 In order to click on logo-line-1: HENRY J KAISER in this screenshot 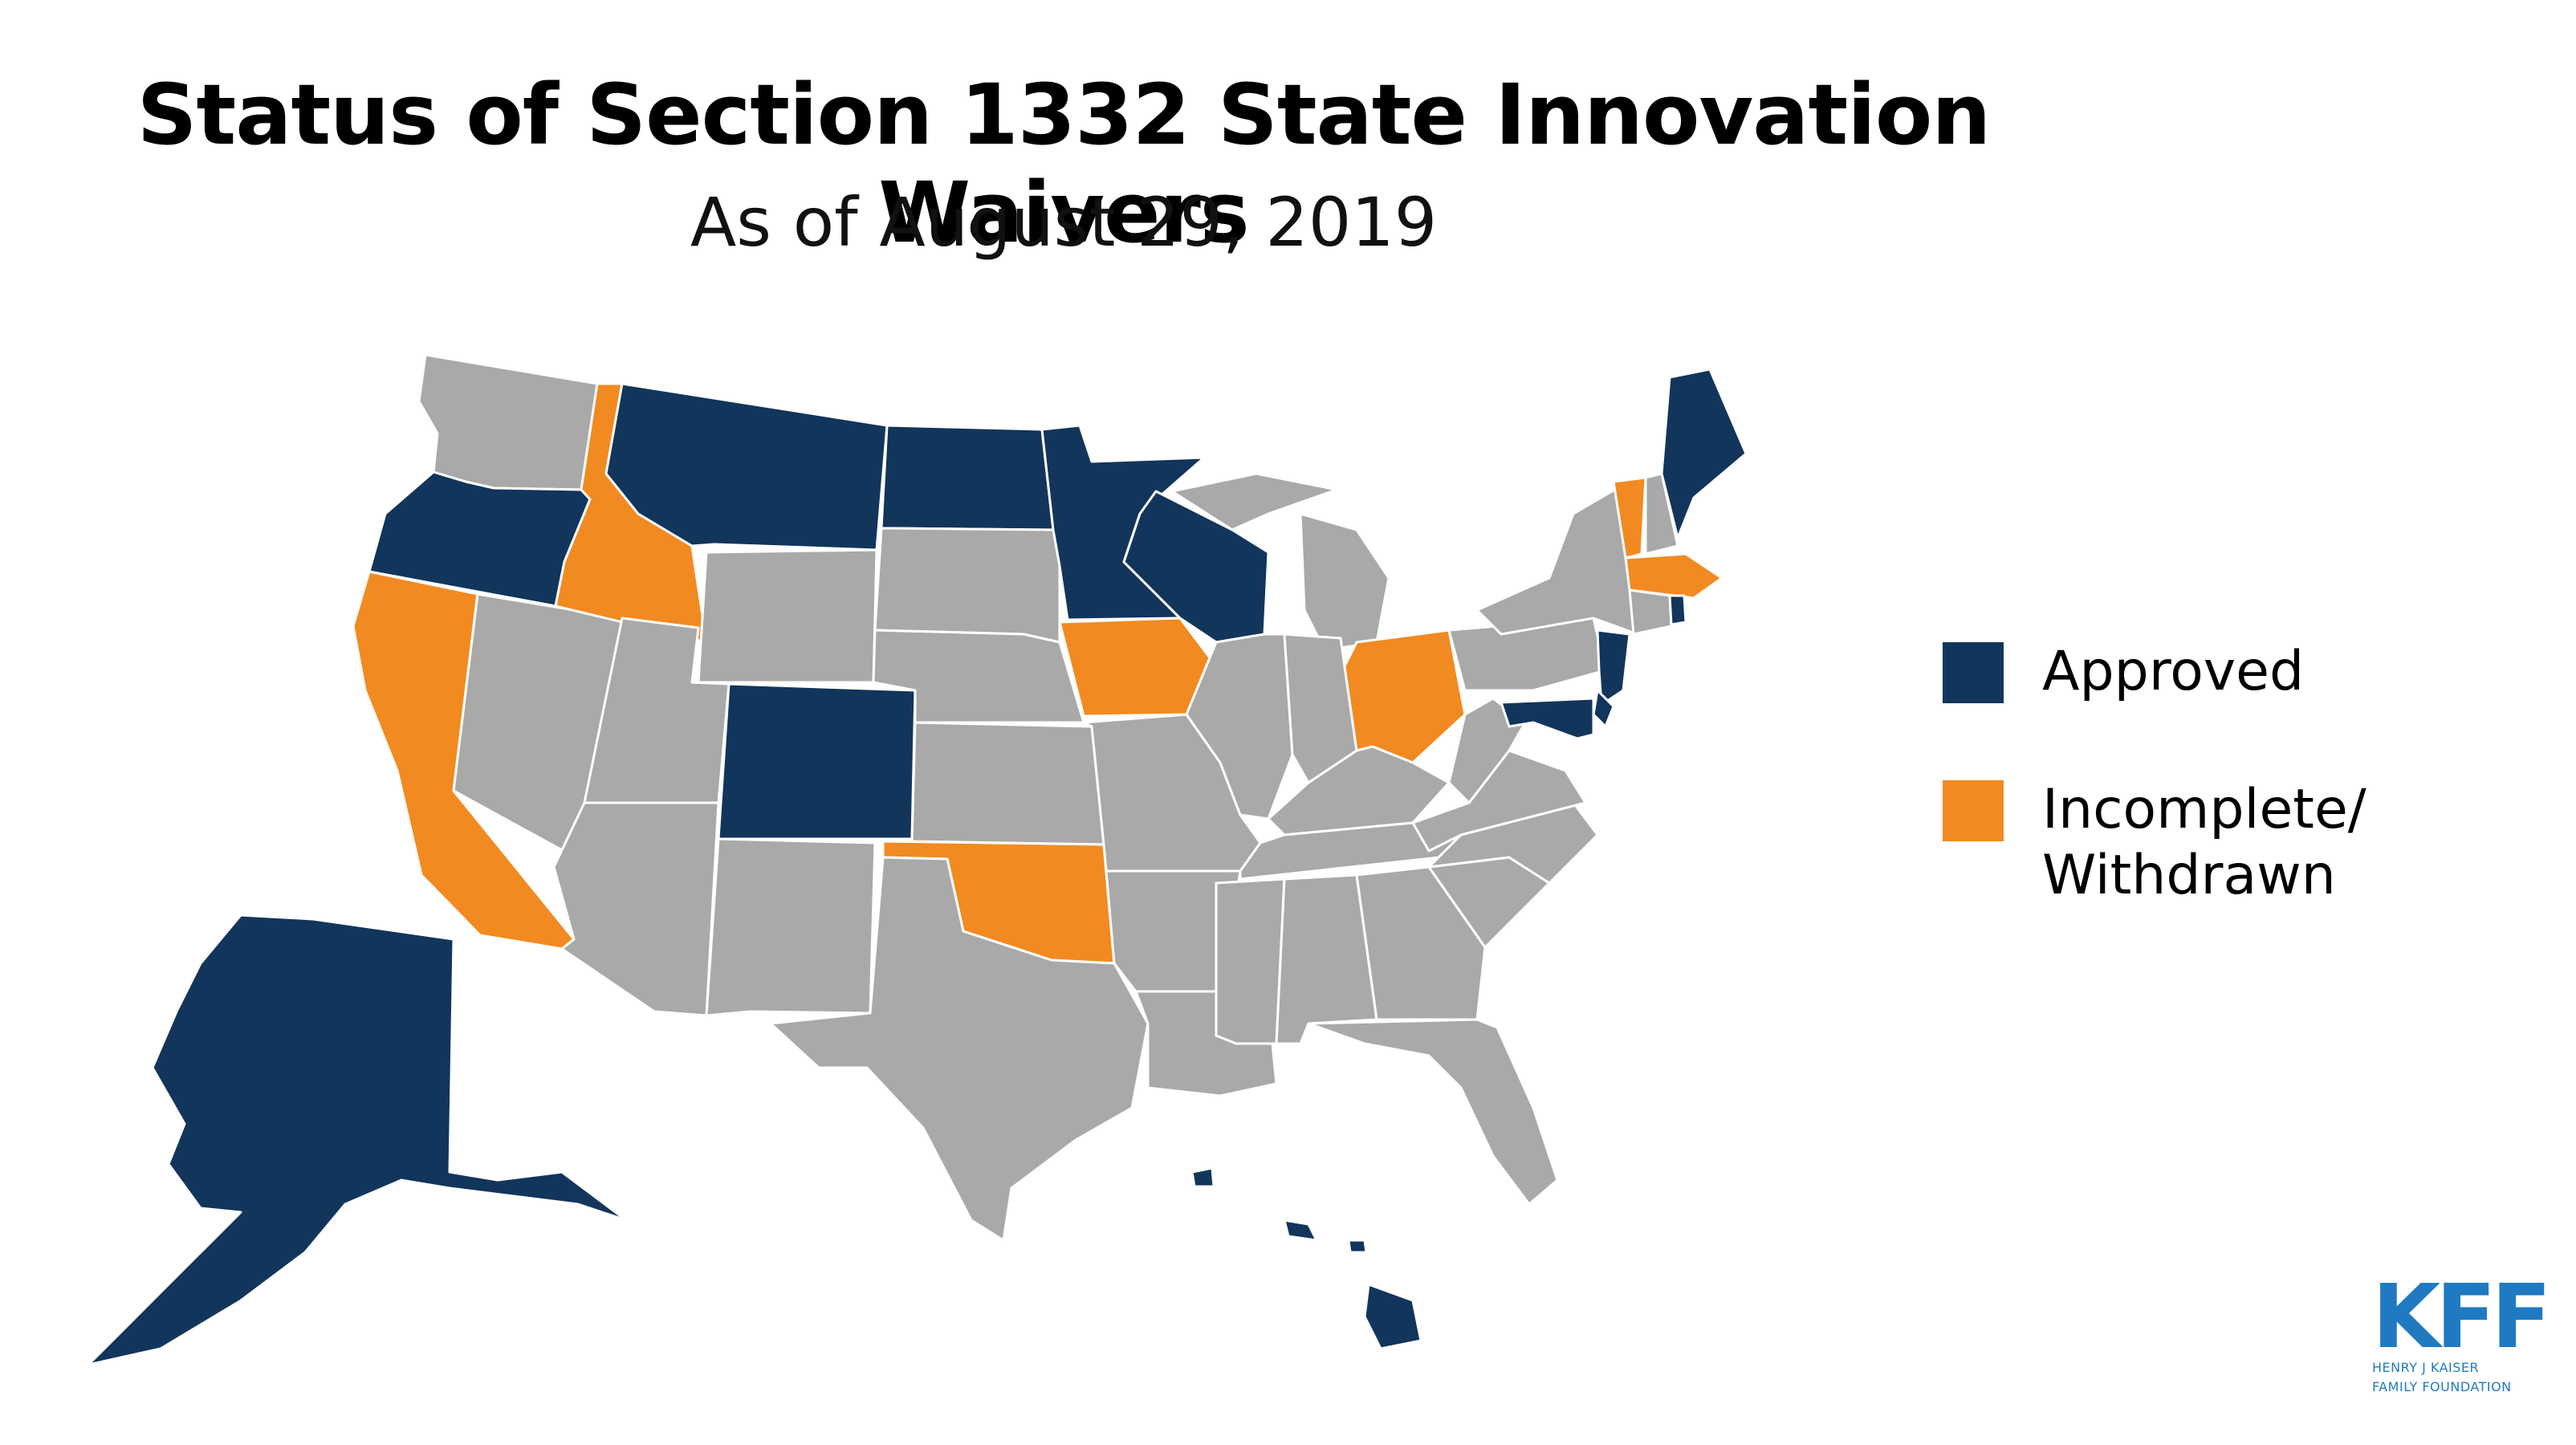, I will do `click(2426, 1367)`.